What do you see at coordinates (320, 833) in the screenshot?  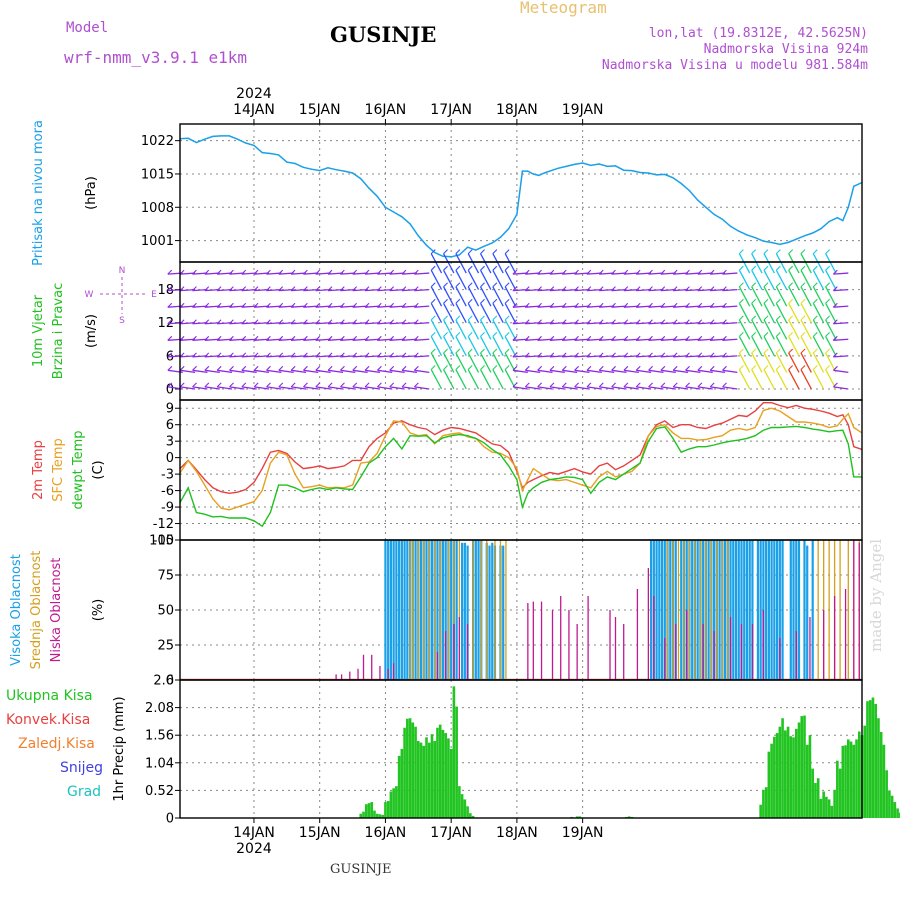 I see `xtick-label-bottom-1: 15JAN` at bounding box center [320, 833].